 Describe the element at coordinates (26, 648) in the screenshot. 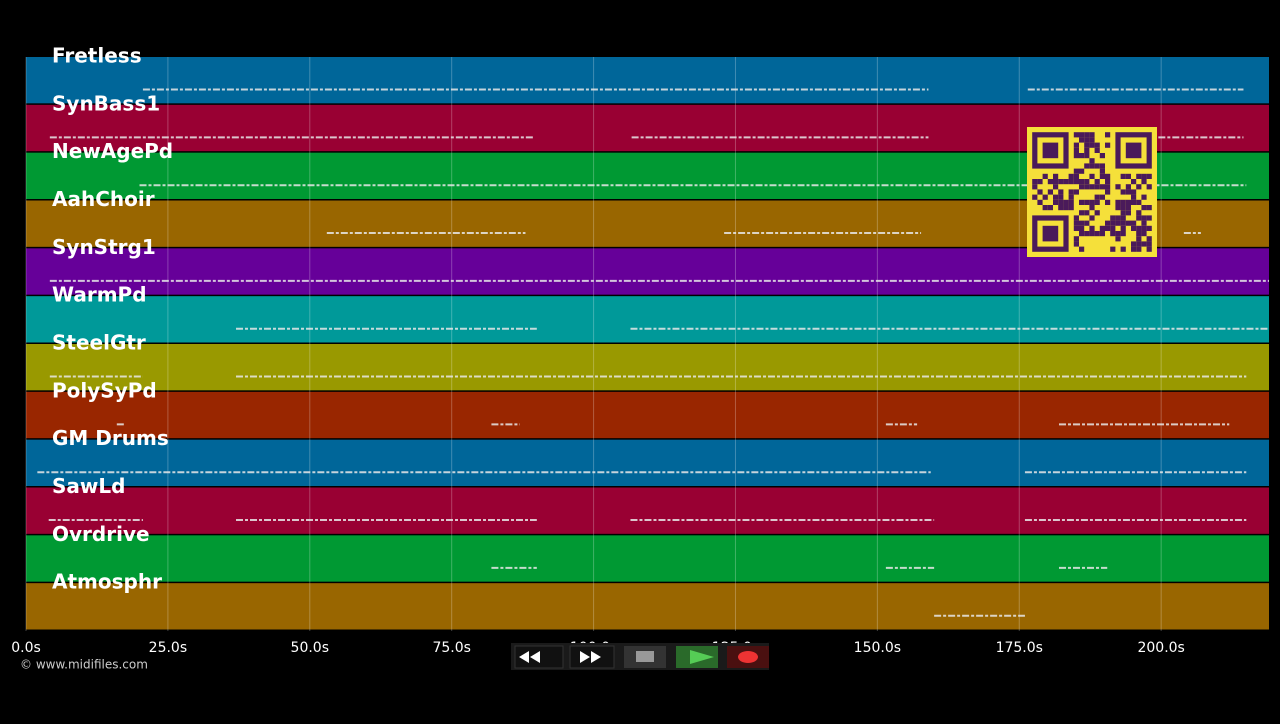

I see `x-tick-label: 0.0s` at that location.